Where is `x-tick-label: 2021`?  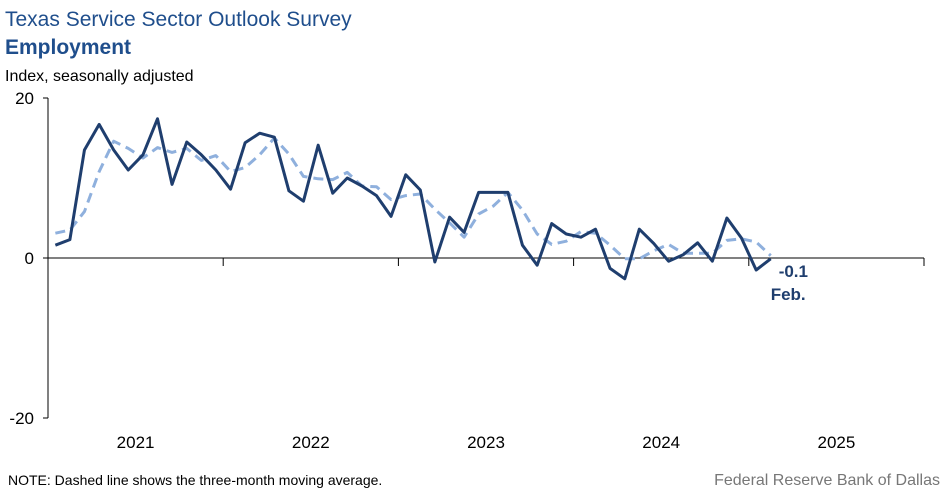 x-tick-label: 2021 is located at coordinates (136, 442).